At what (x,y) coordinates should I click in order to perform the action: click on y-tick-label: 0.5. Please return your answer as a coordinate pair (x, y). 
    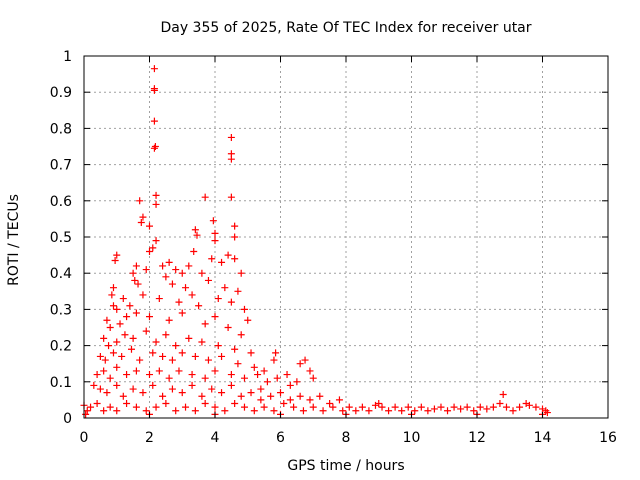
    Looking at the image, I should click on (61, 238).